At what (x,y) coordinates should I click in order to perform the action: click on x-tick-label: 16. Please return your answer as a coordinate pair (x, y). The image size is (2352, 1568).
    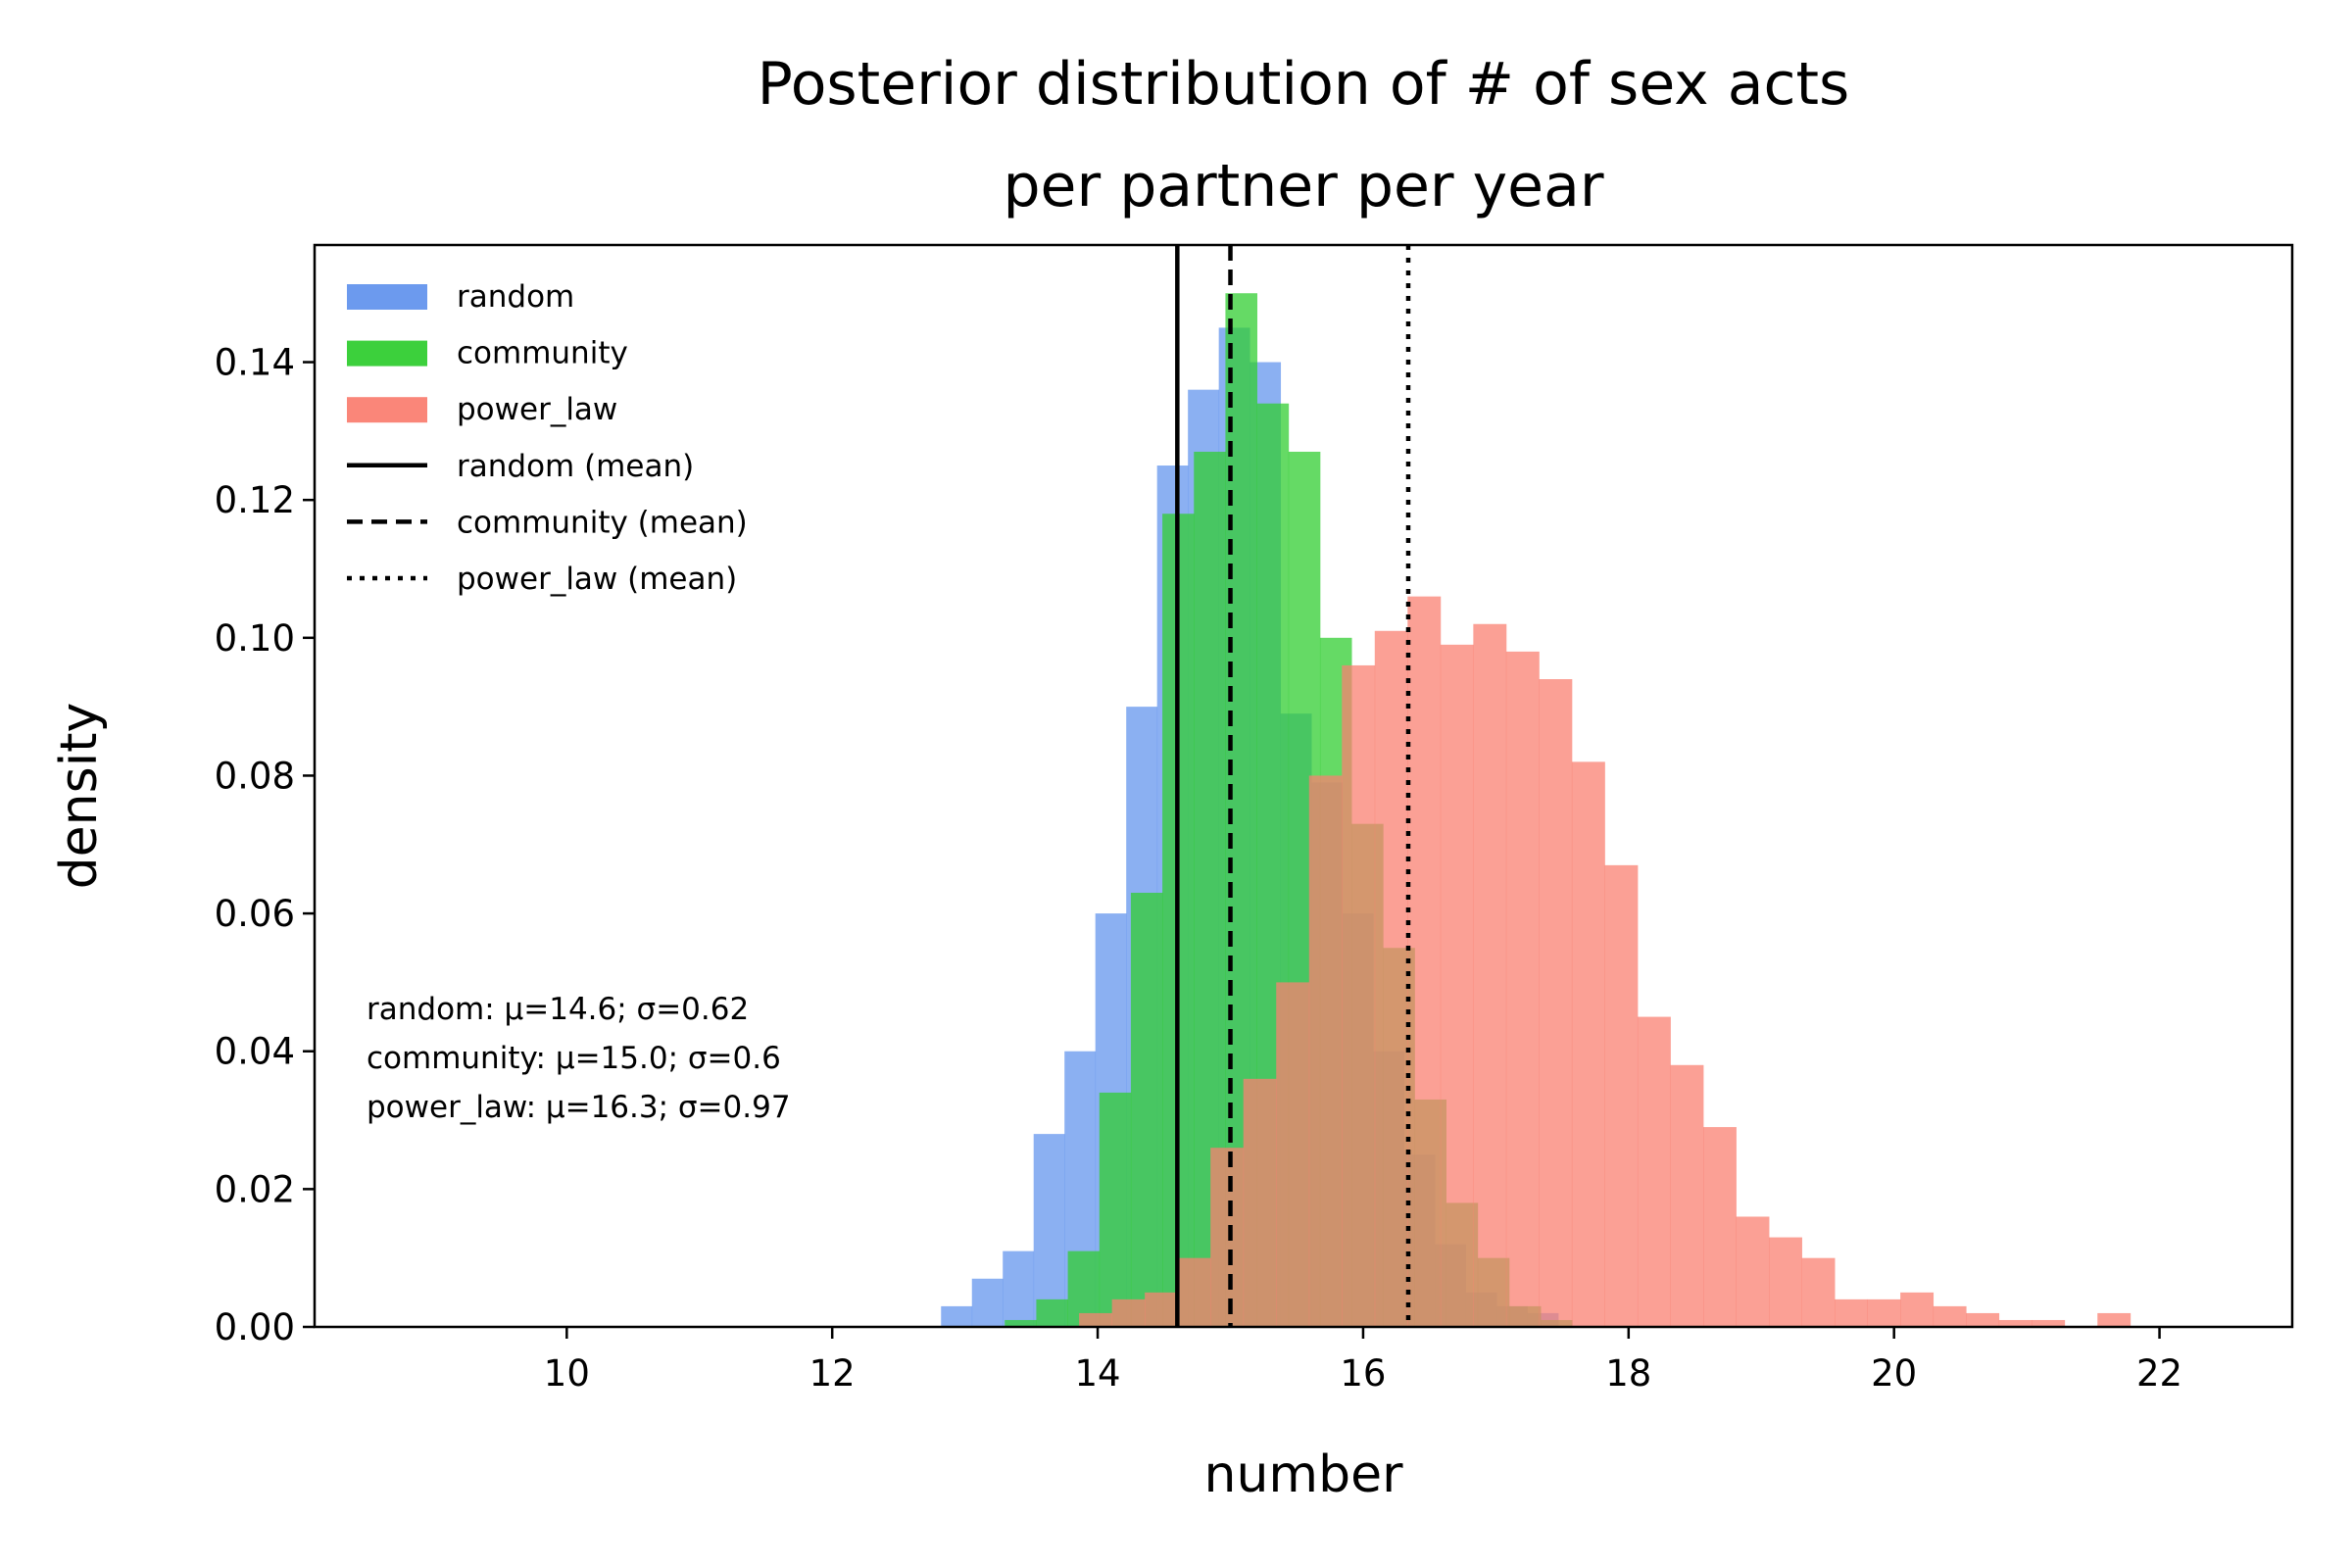
    Looking at the image, I should click on (1363, 1373).